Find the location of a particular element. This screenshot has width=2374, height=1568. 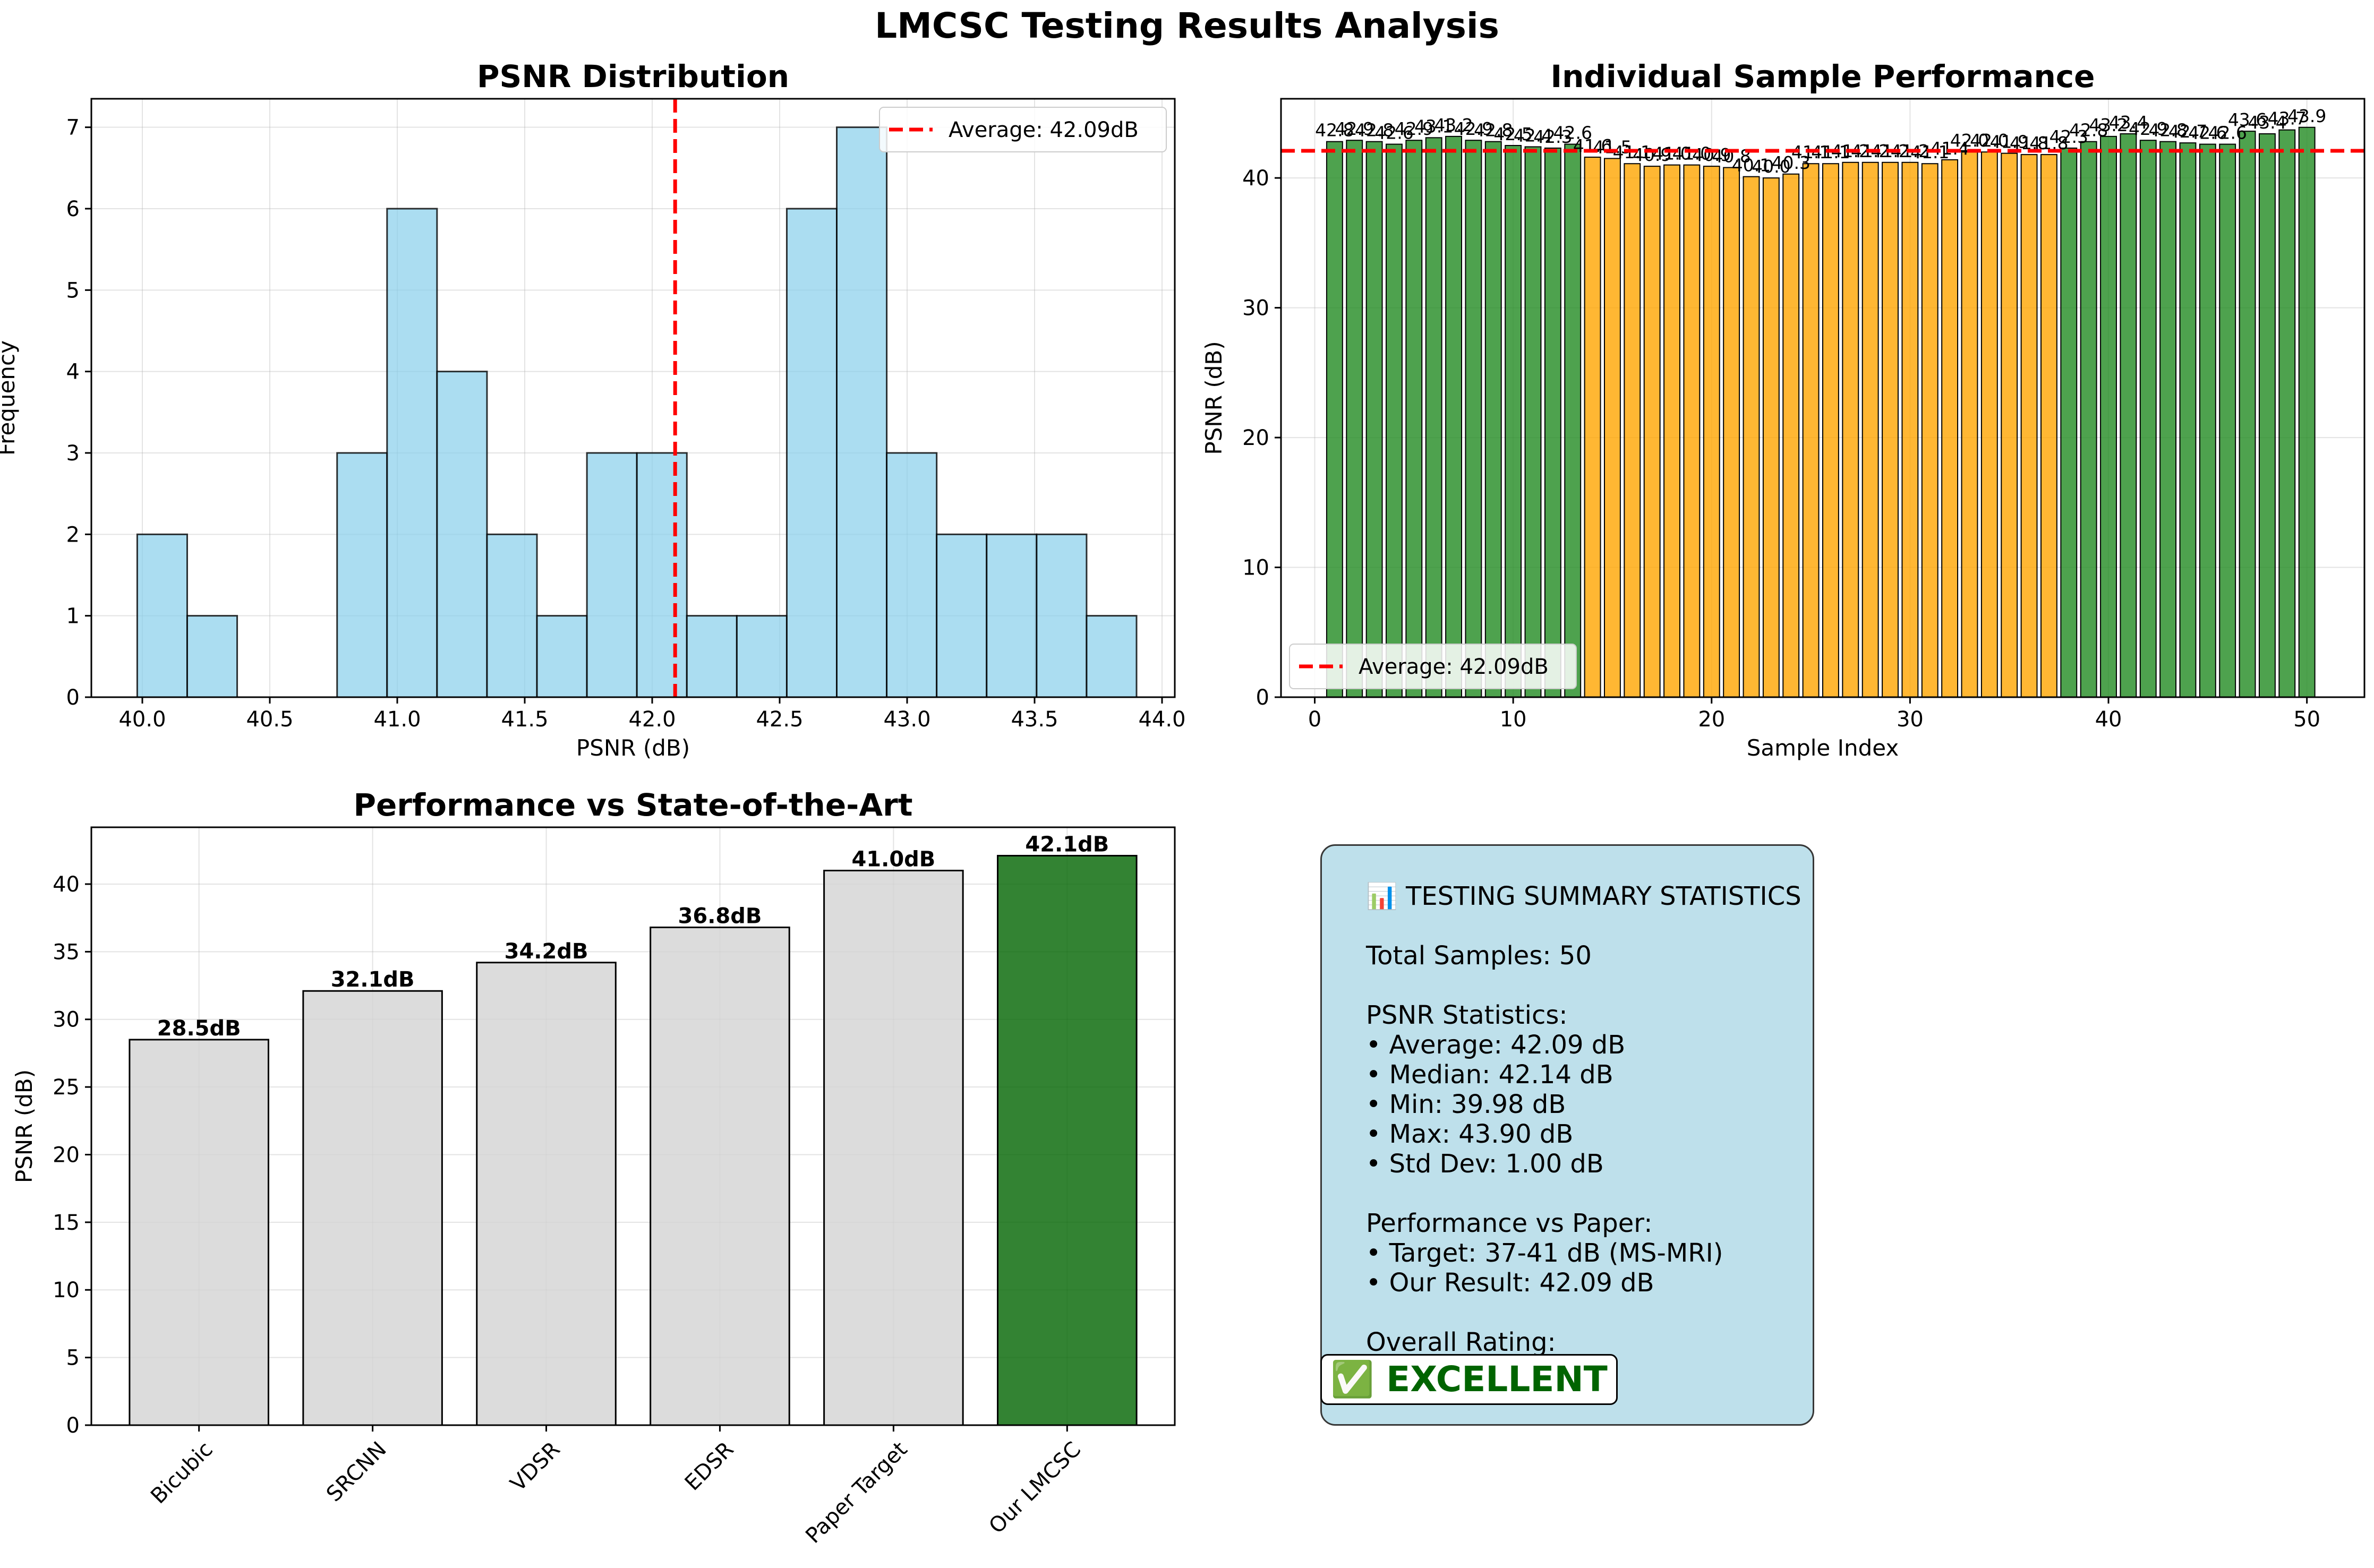

y-tick-label: 5 is located at coordinates (73, 1358).